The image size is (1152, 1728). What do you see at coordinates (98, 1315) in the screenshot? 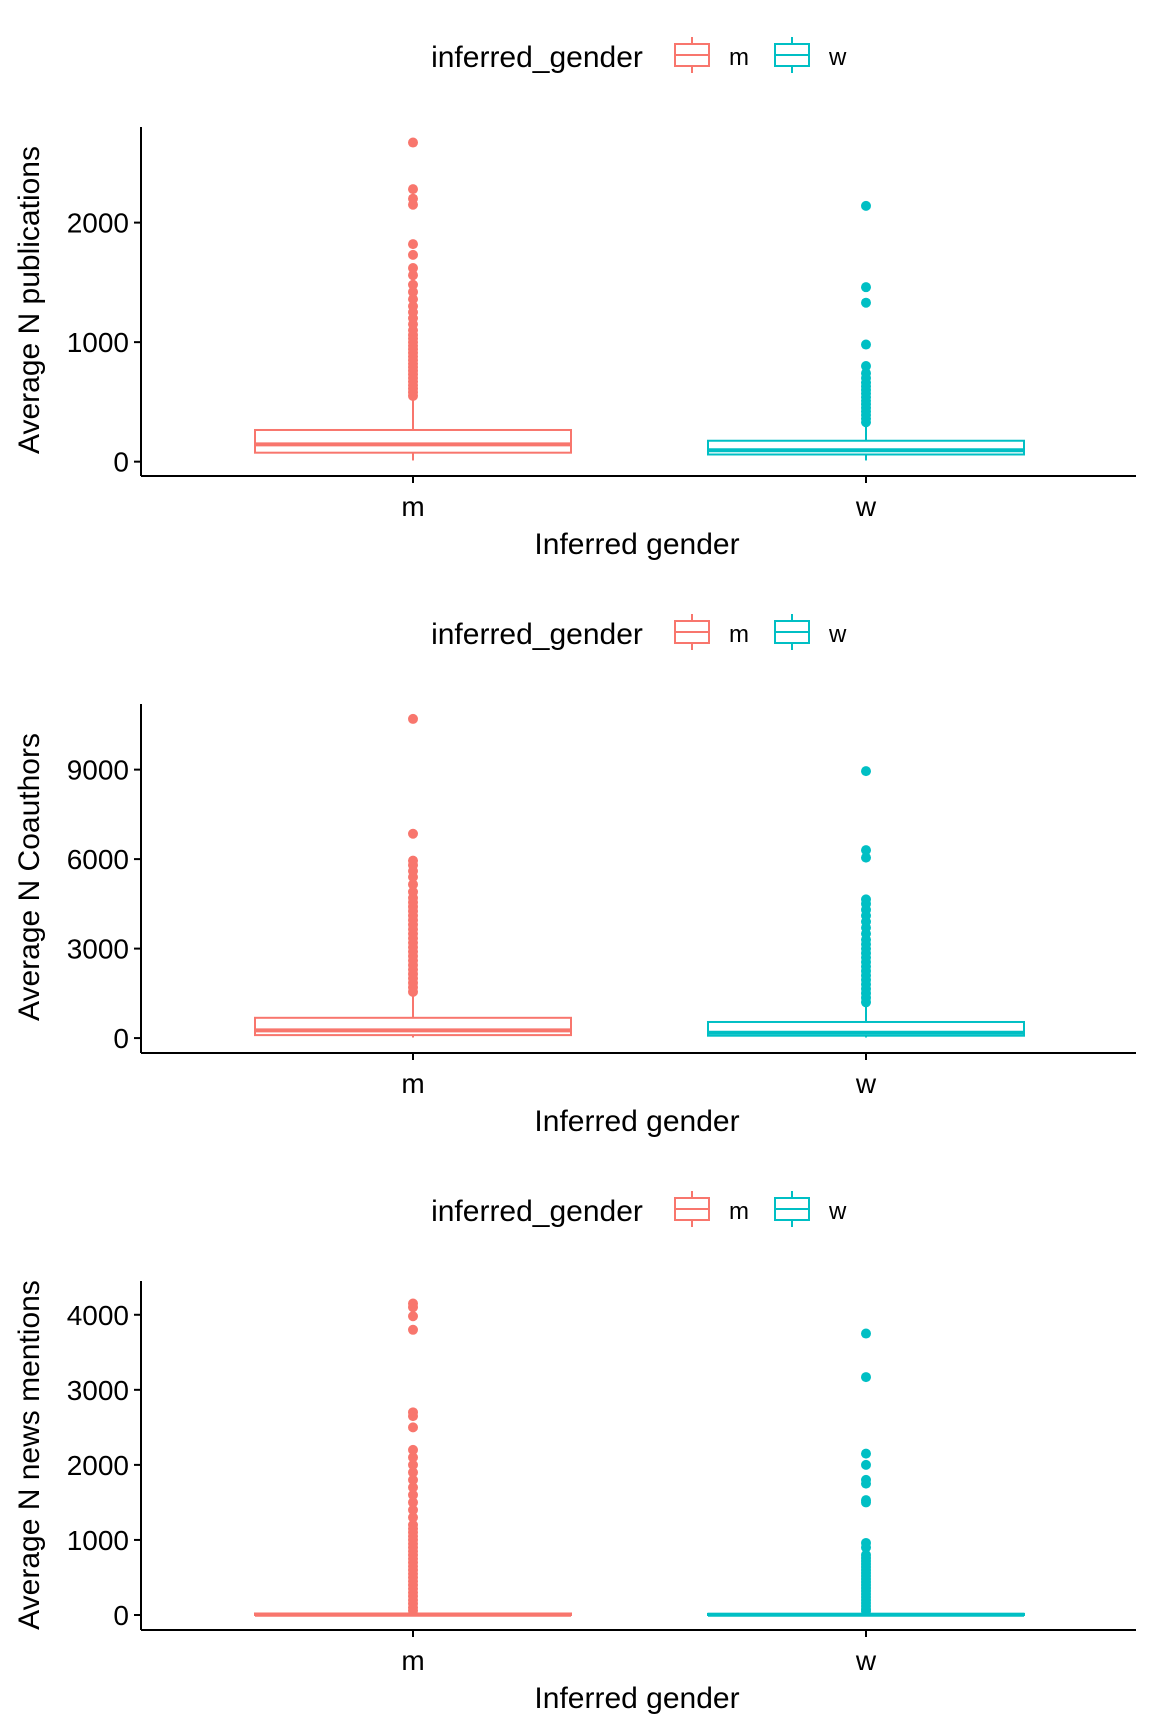
I see `y-tick-label: 4000` at bounding box center [98, 1315].